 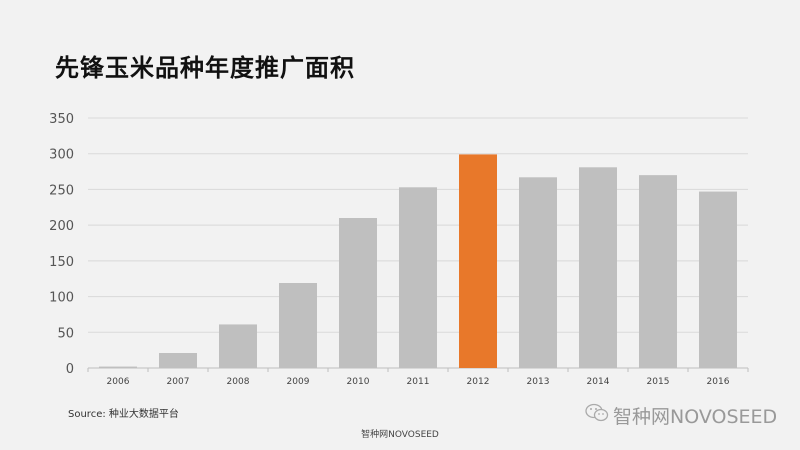 I want to click on chart-title: 先锋玉米品种年度推广面积, so click(x=205, y=68).